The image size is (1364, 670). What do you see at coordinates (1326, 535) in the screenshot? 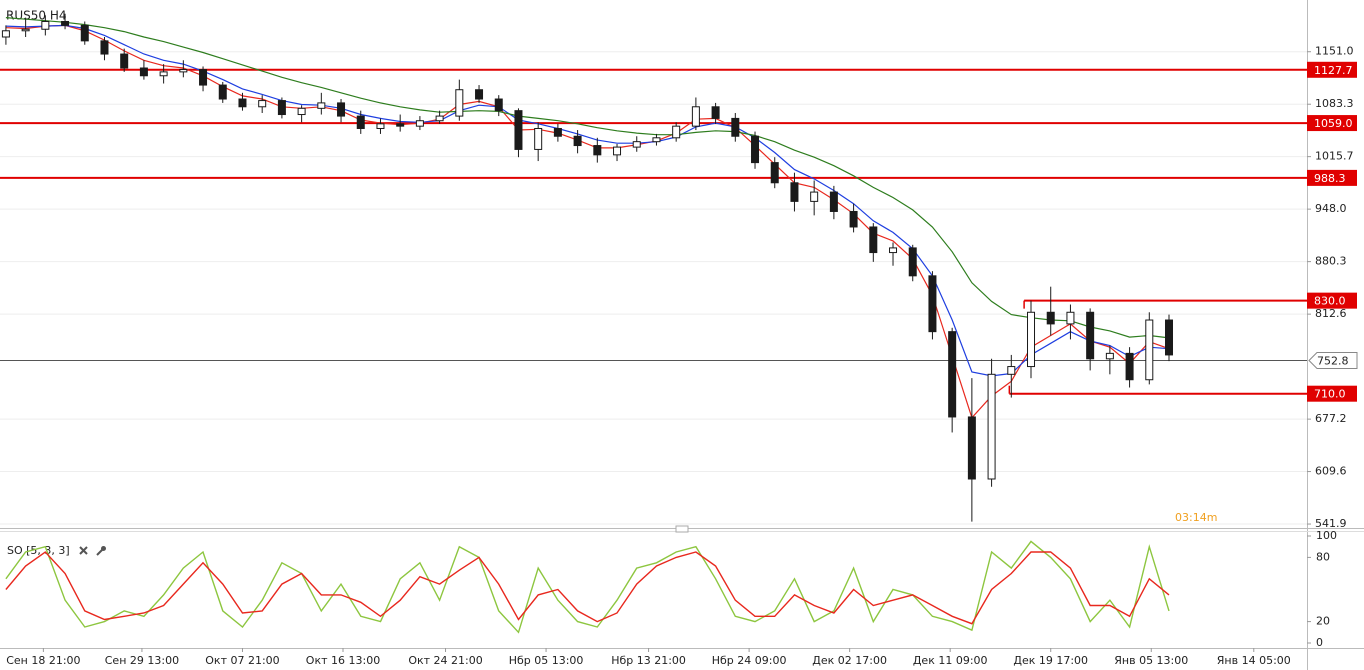
I see `osc-tick-label: 100` at bounding box center [1326, 535].